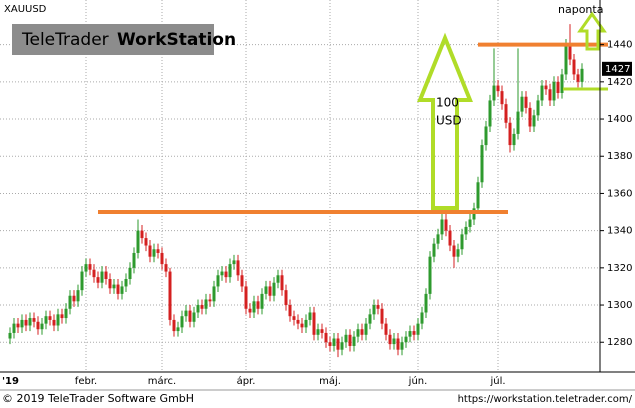  What do you see at coordinates (619, 45) in the screenshot?
I see `y-tick-label: 1440` at bounding box center [619, 45].